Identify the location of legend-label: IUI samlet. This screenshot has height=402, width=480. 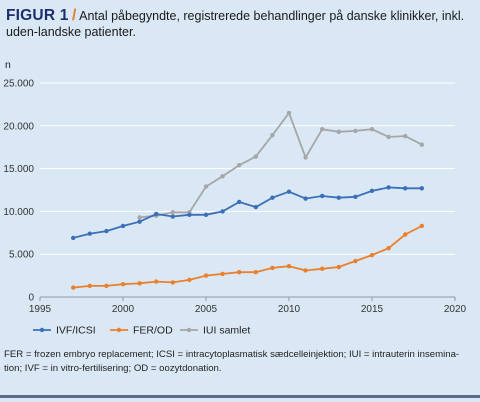
(226, 331).